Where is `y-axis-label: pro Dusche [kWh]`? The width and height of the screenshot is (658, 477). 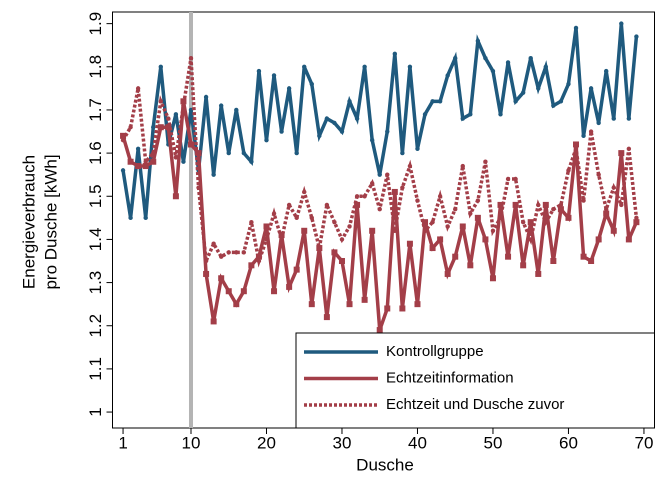 y-axis-label: pro Dusche [kWh] is located at coordinates (50, 221).